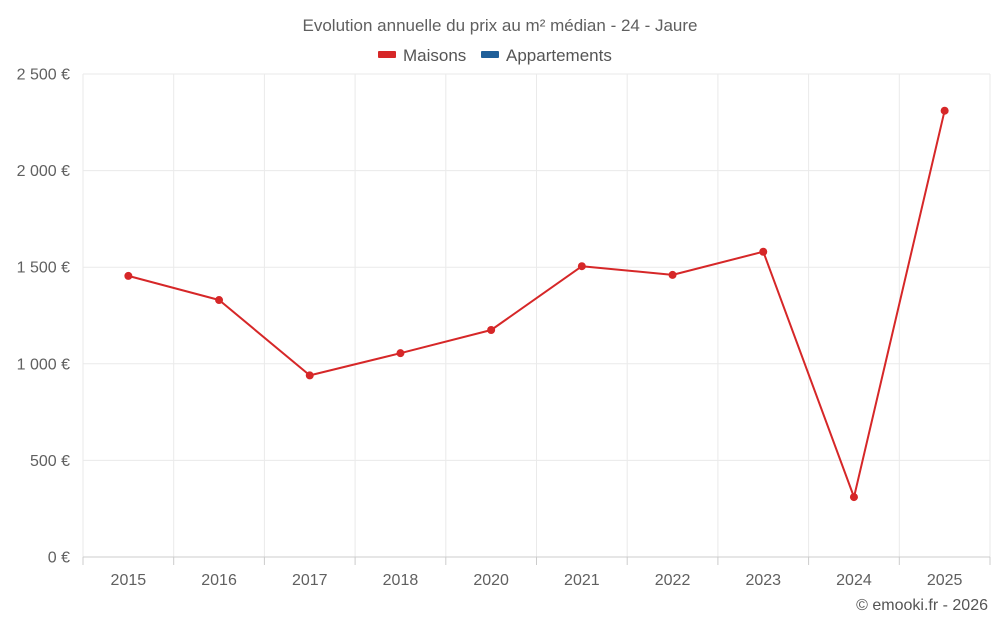  What do you see at coordinates (945, 580) in the screenshot?
I see `x-tick-label: 2025` at bounding box center [945, 580].